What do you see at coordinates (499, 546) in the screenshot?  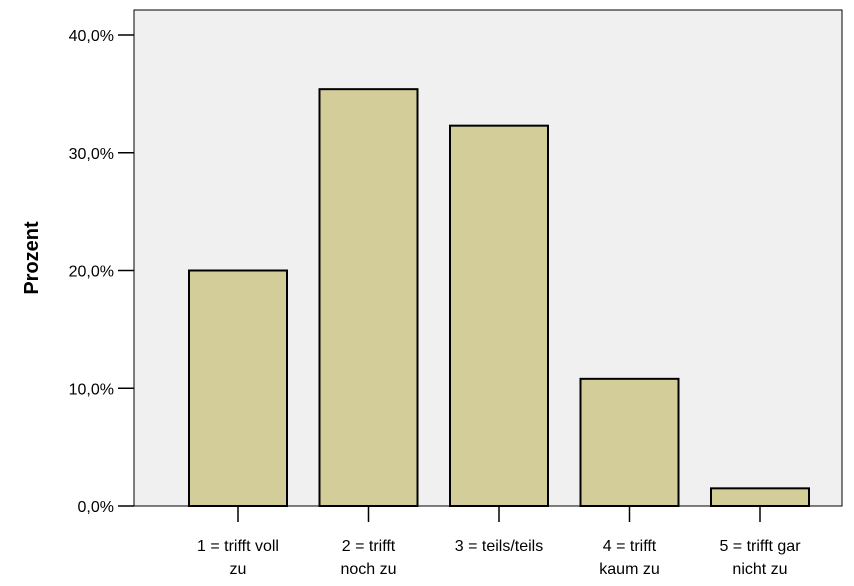 I see `x-tick-label: 3 = teils/teils` at bounding box center [499, 546].